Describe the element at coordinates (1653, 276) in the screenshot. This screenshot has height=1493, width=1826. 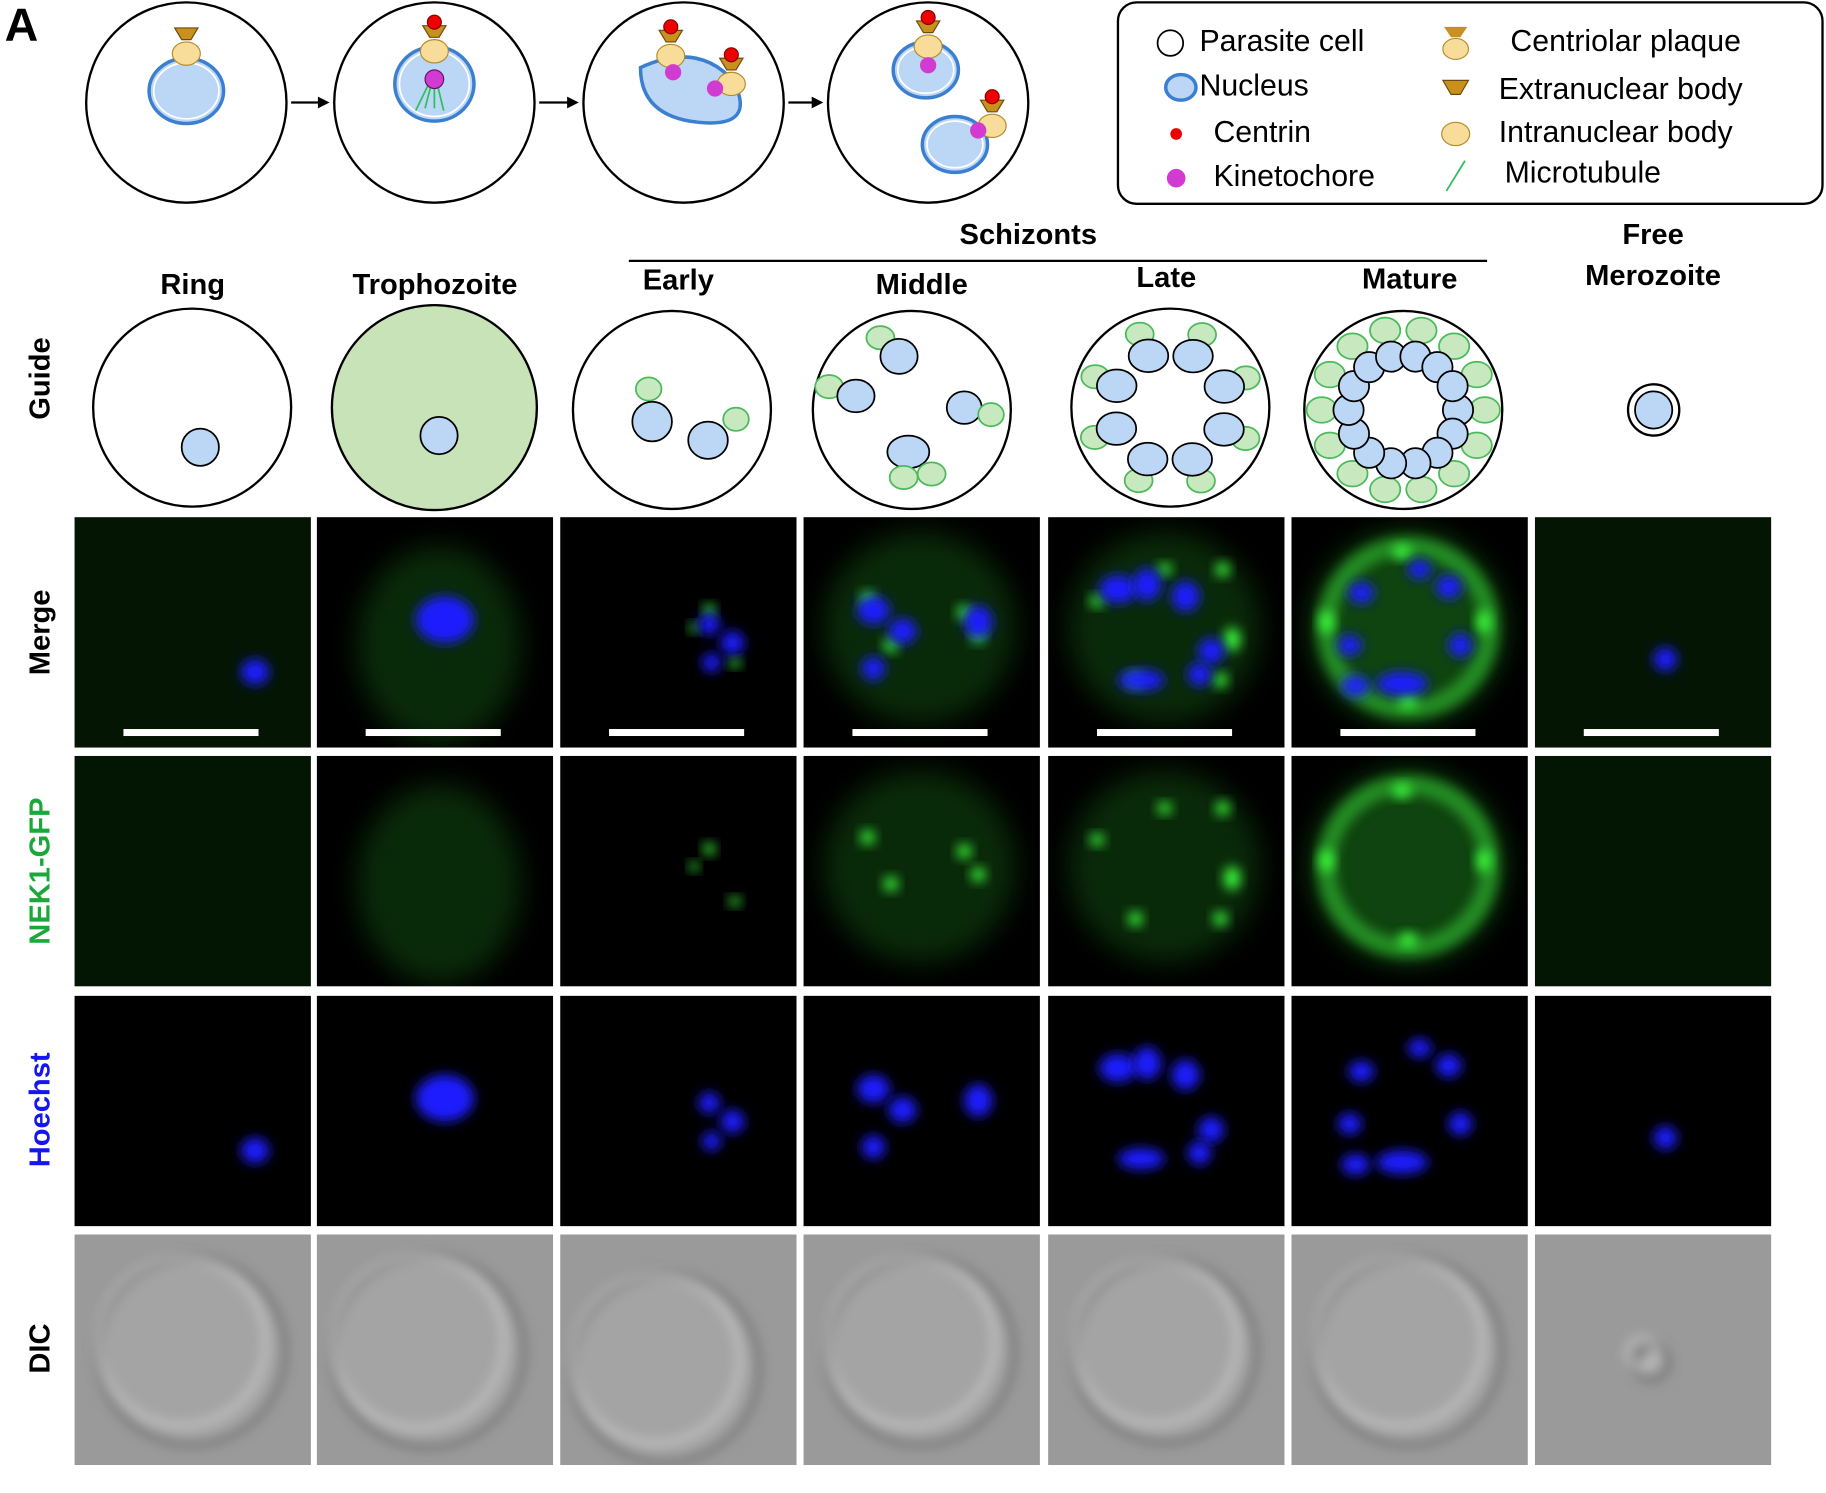
I see `stage-label: Merozoite` at that location.